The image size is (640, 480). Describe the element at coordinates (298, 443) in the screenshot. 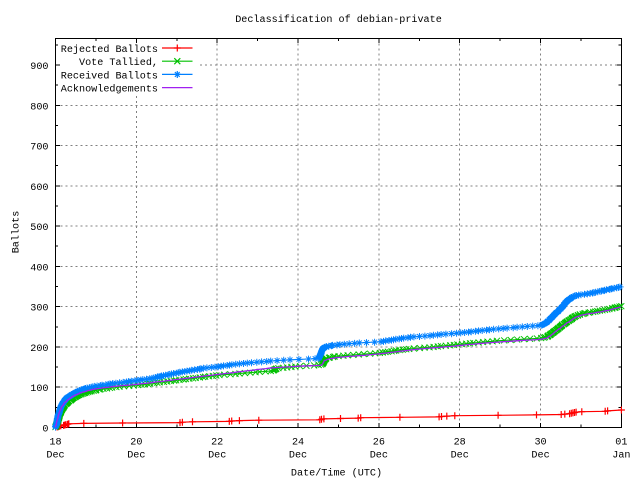

I see `svg-text: 24` at that location.